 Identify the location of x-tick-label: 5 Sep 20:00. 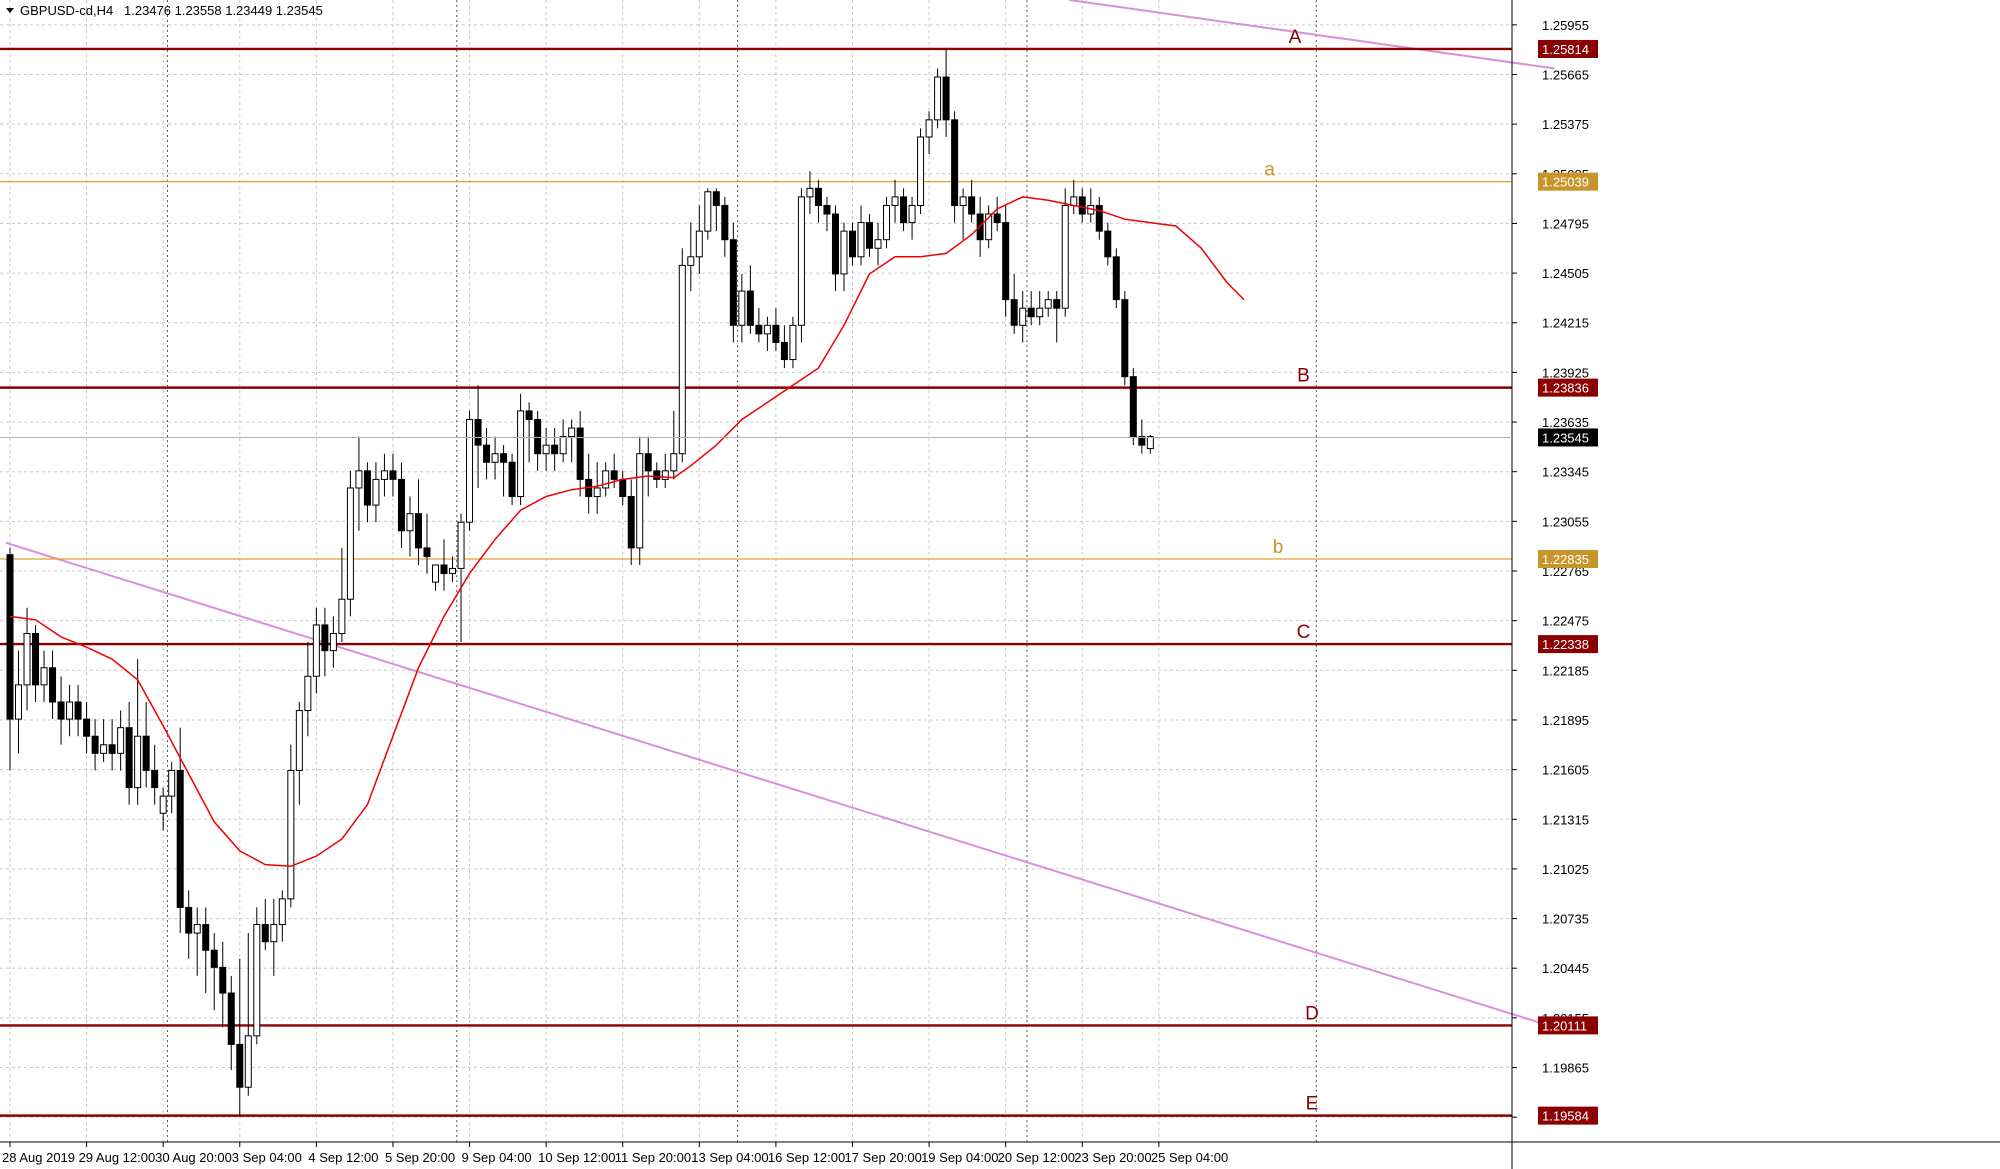
(420, 1157).